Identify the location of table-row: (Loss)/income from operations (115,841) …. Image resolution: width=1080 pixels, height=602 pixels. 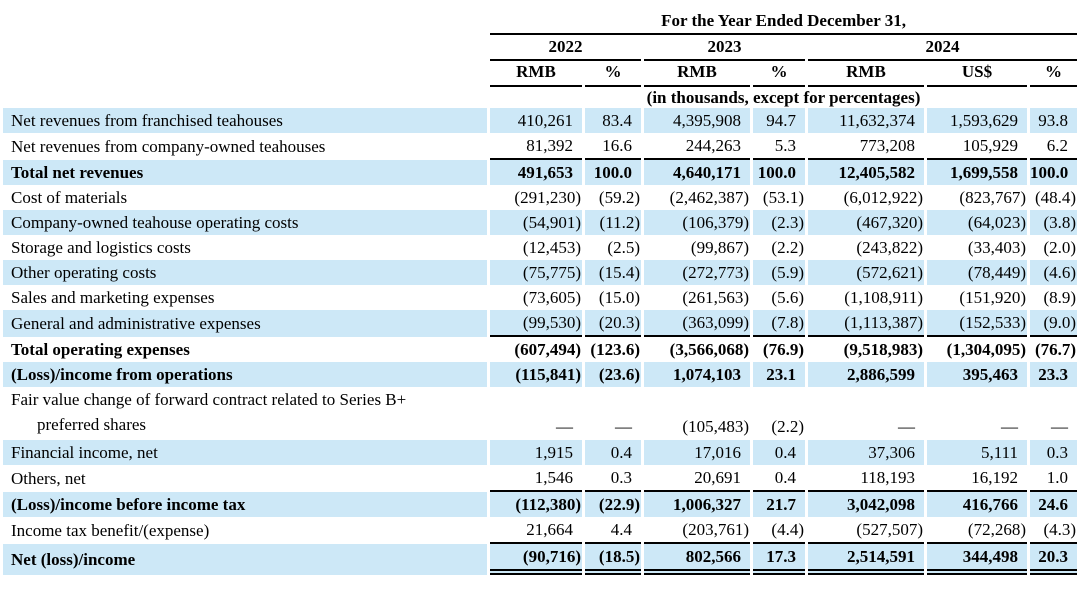
(540, 374).